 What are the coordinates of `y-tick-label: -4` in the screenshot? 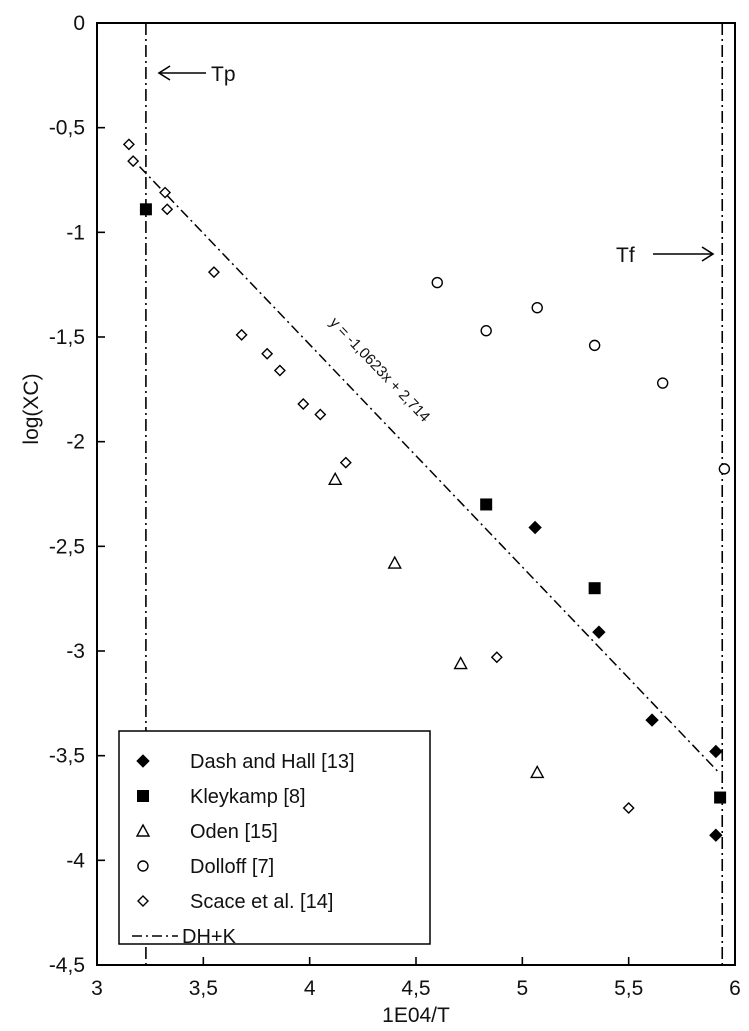 It's located at (75, 860).